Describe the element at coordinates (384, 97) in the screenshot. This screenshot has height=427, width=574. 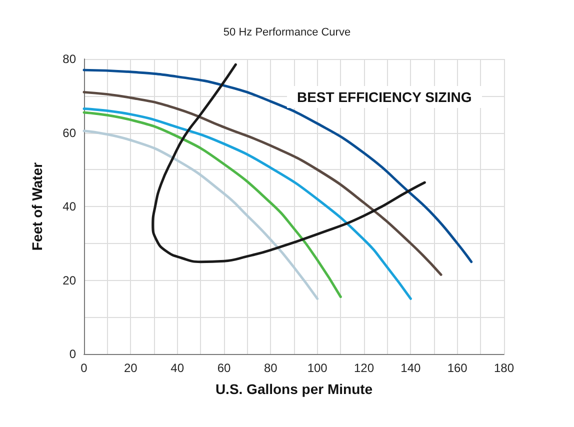
I see `annotation: BEST EFFICIENCY SIZING` at that location.